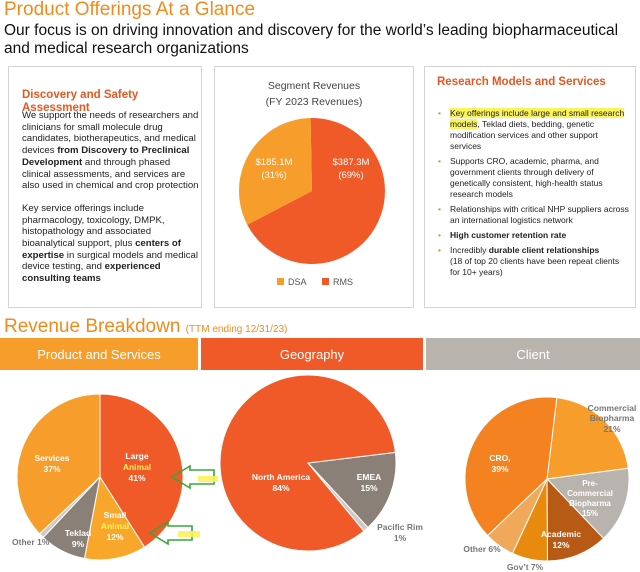  Describe the element at coordinates (99, 354) in the screenshot. I see `tab-product-and-services: Product and Services` at that location.